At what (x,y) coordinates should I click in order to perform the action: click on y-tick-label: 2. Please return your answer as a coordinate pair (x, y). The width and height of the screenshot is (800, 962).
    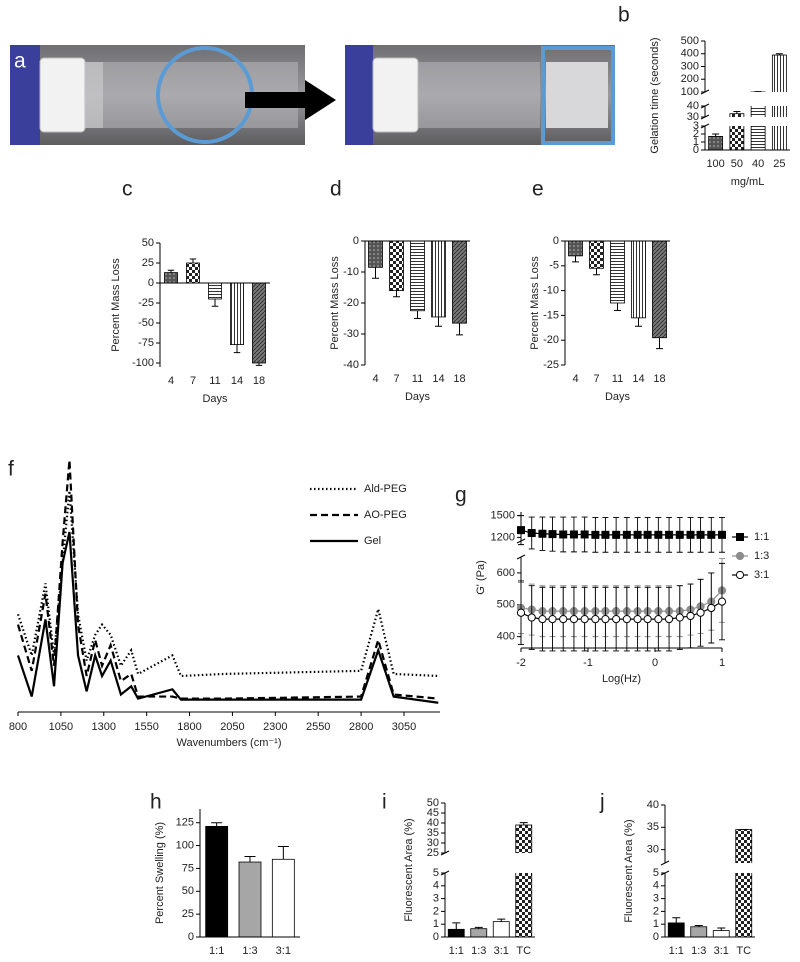
    Looking at the image, I should click on (656, 911).